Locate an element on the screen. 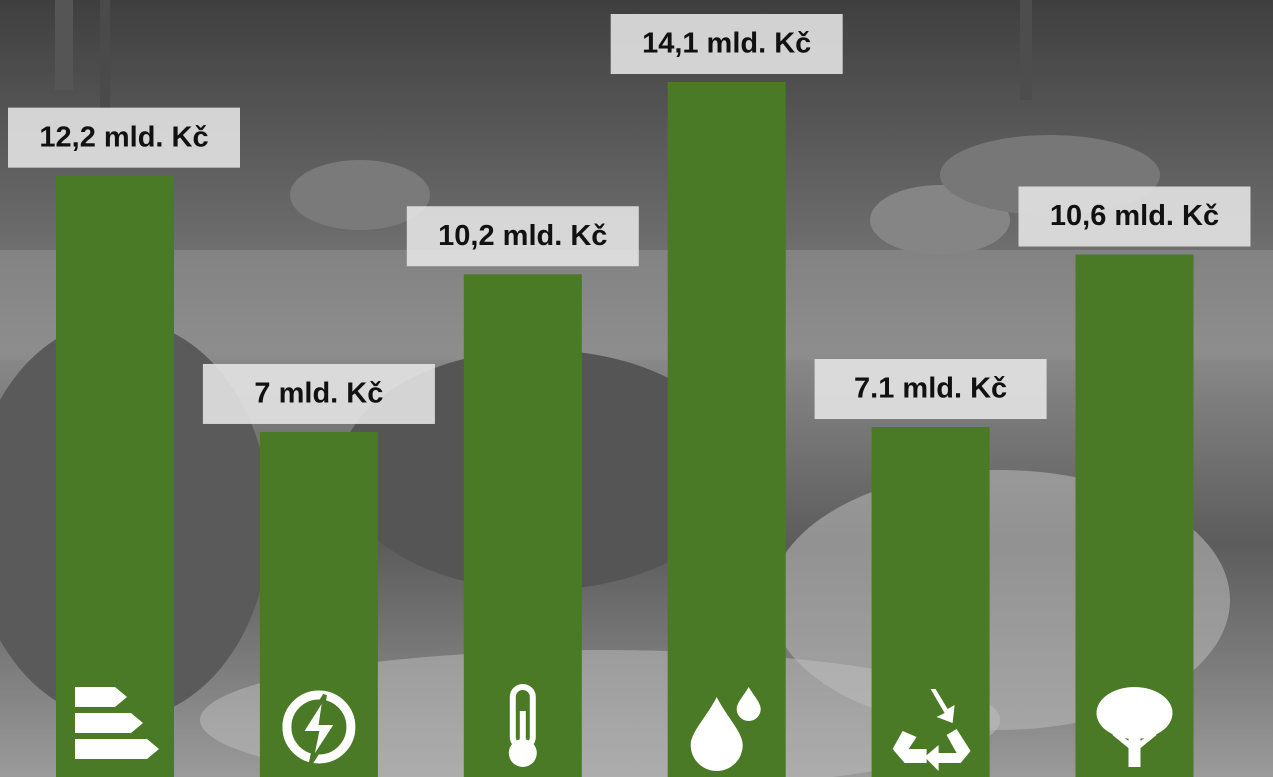 The height and width of the screenshot is (777, 1273). value-label: 12,2 mld. Kč is located at coordinates (123, 137).